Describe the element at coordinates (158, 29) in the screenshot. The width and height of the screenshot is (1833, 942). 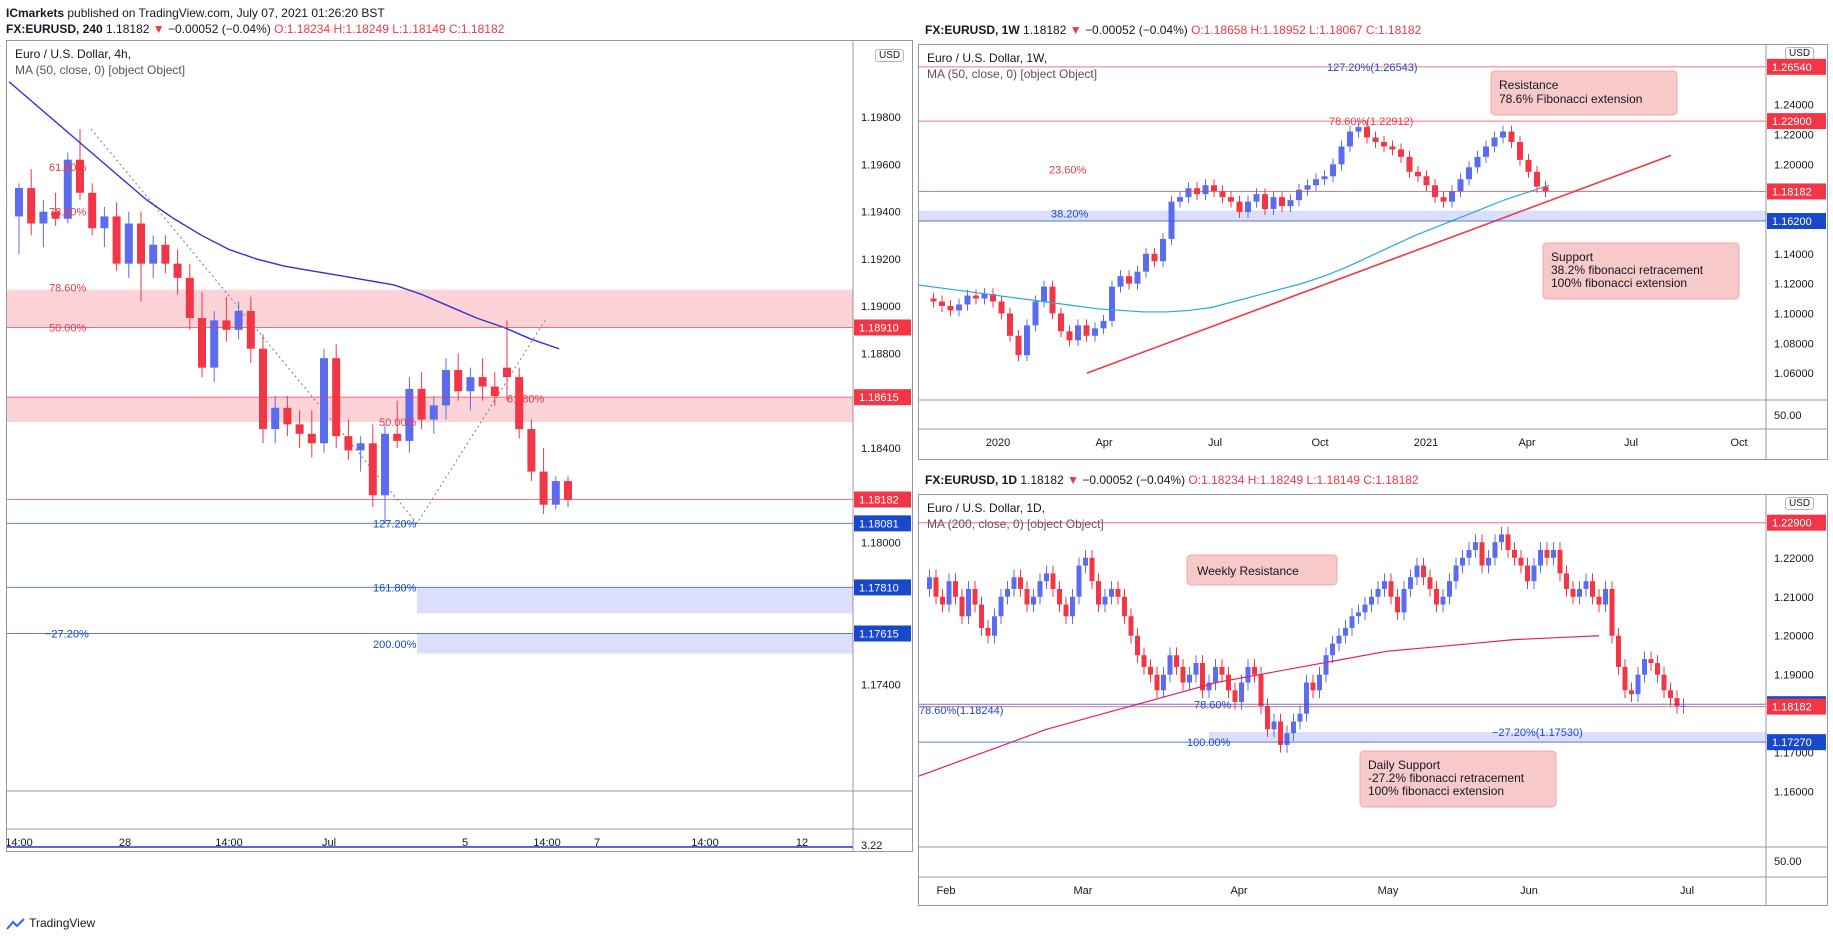
I see `down-arrow-icon: ▼` at that location.